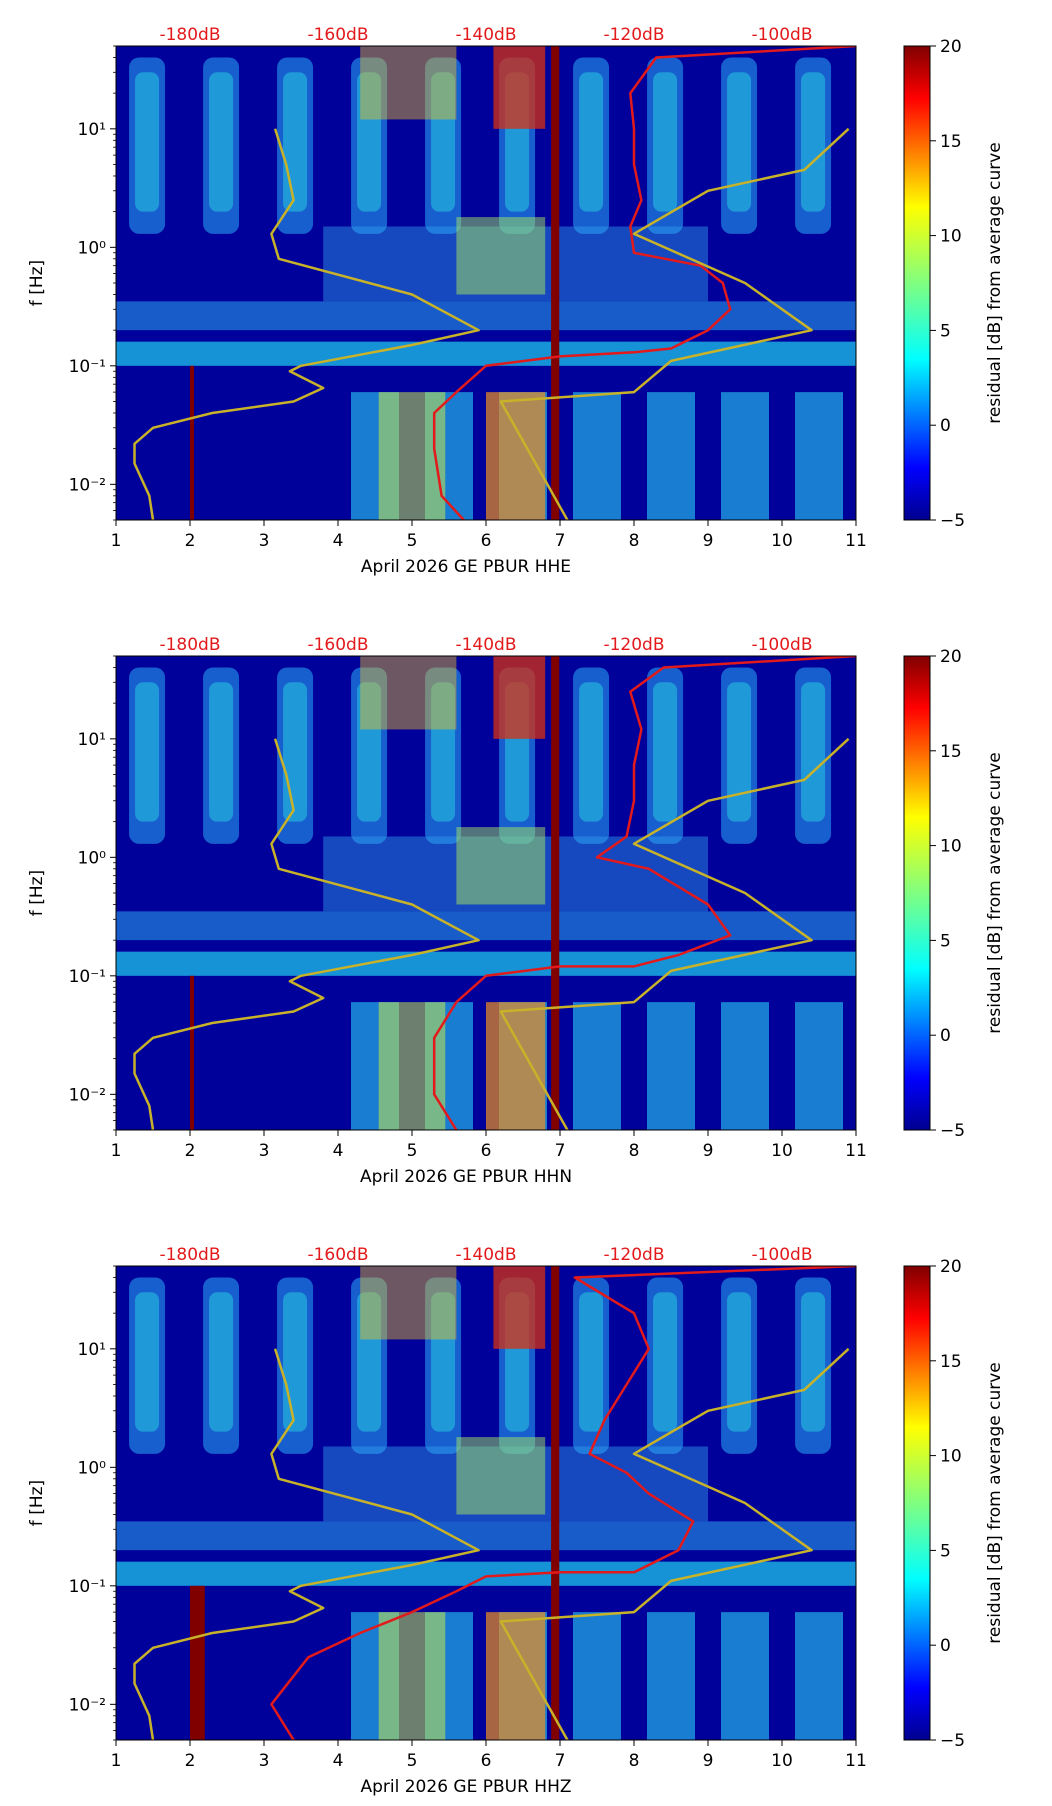  What do you see at coordinates (466, 567) in the screenshot?
I see `x-axis-label: April 2026 GE PBUR HHE` at bounding box center [466, 567].